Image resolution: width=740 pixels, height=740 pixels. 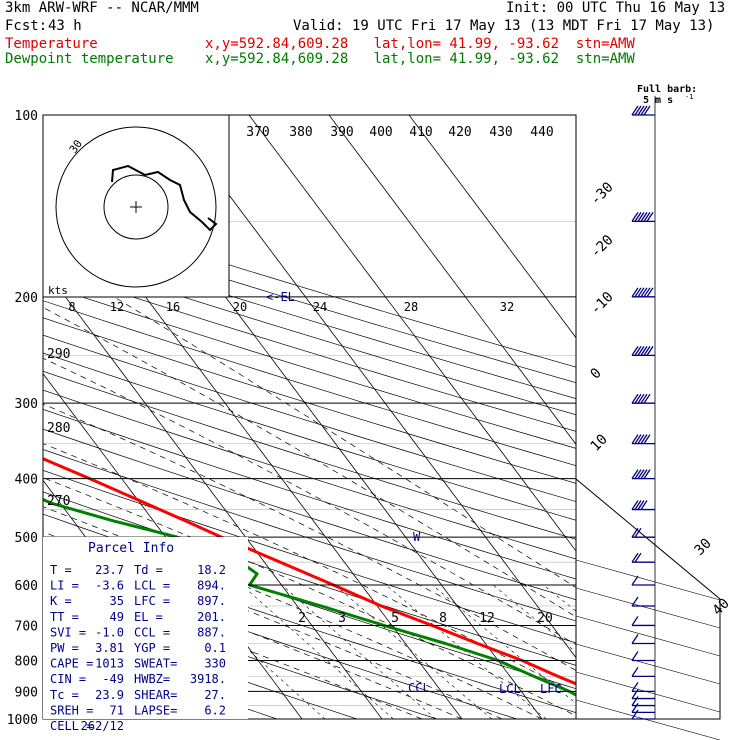 I want to click on pressure-tick-label: 600, so click(x=26, y=586).